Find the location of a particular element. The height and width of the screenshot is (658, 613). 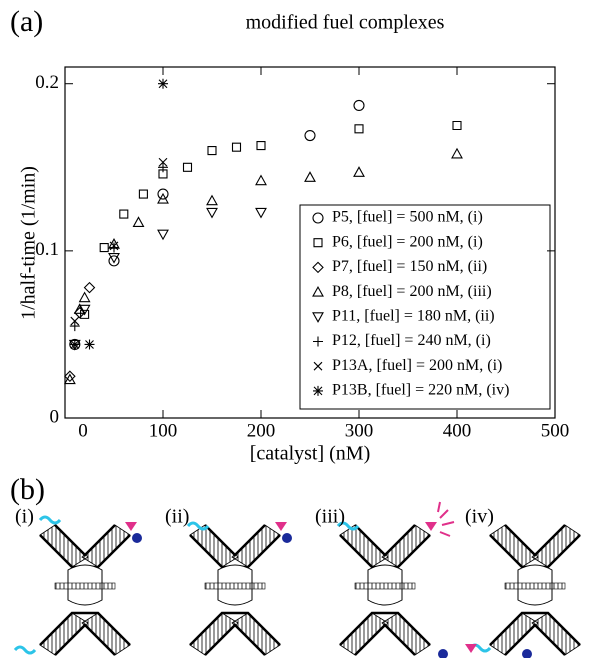

legend-box is located at coordinates (425, 307).